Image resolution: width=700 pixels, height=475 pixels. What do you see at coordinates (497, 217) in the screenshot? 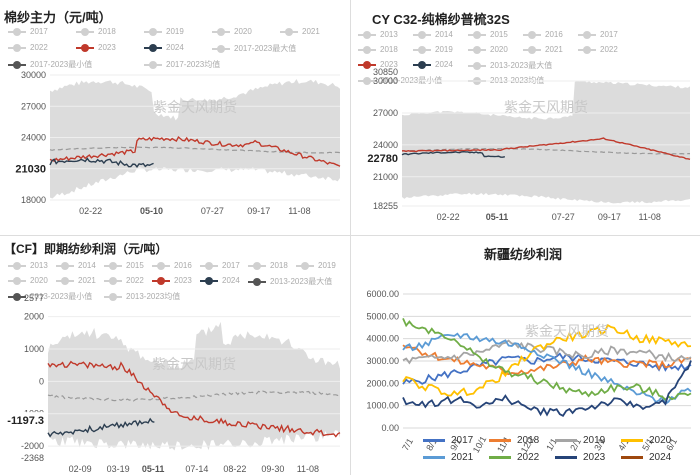
I see `x-tick-label: 05-11` at bounding box center [497, 217].